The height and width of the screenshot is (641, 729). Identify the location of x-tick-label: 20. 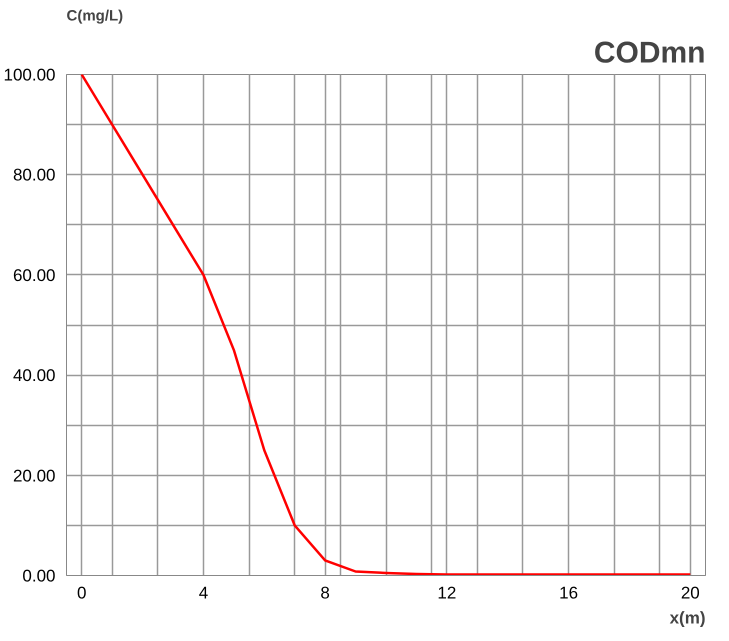
(690, 593).